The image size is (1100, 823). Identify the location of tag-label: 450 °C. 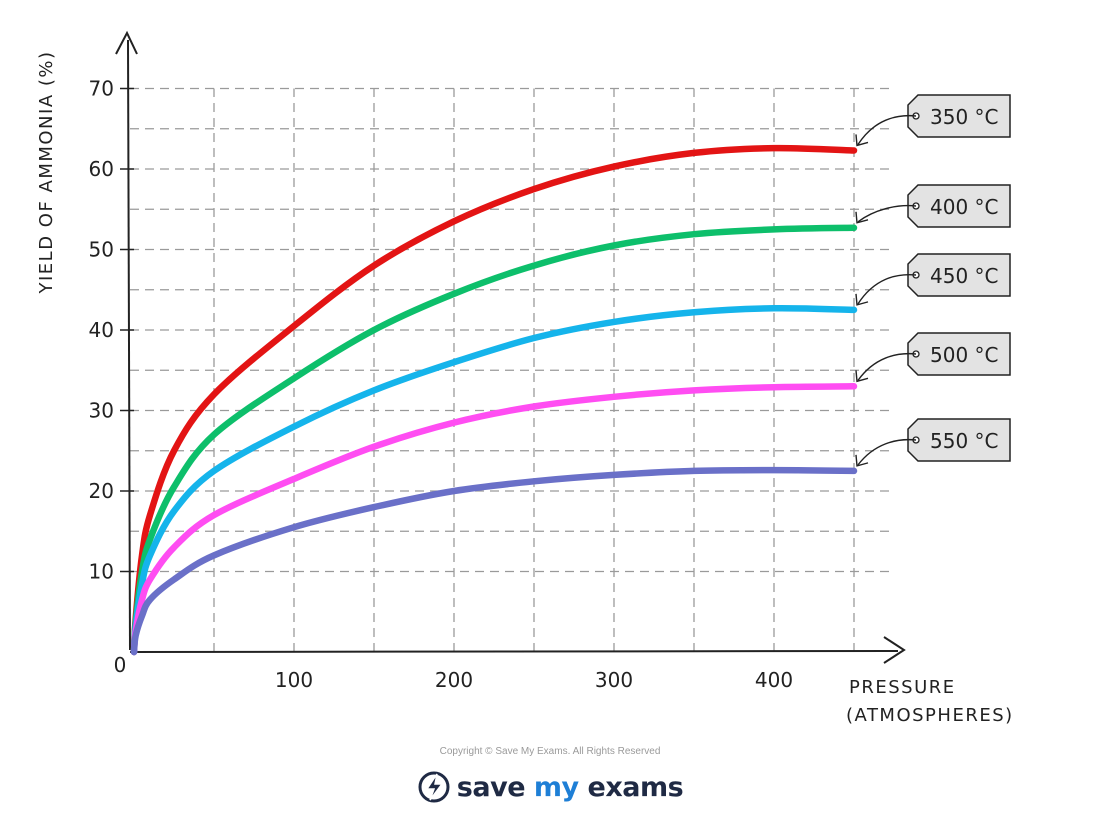
(964, 276).